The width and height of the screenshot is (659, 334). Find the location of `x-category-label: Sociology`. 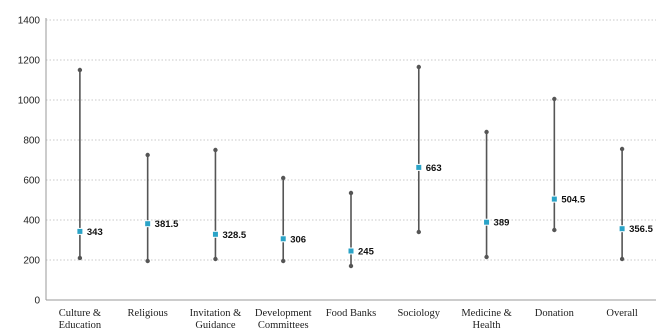

x-category-label: Sociology is located at coordinates (418, 313).